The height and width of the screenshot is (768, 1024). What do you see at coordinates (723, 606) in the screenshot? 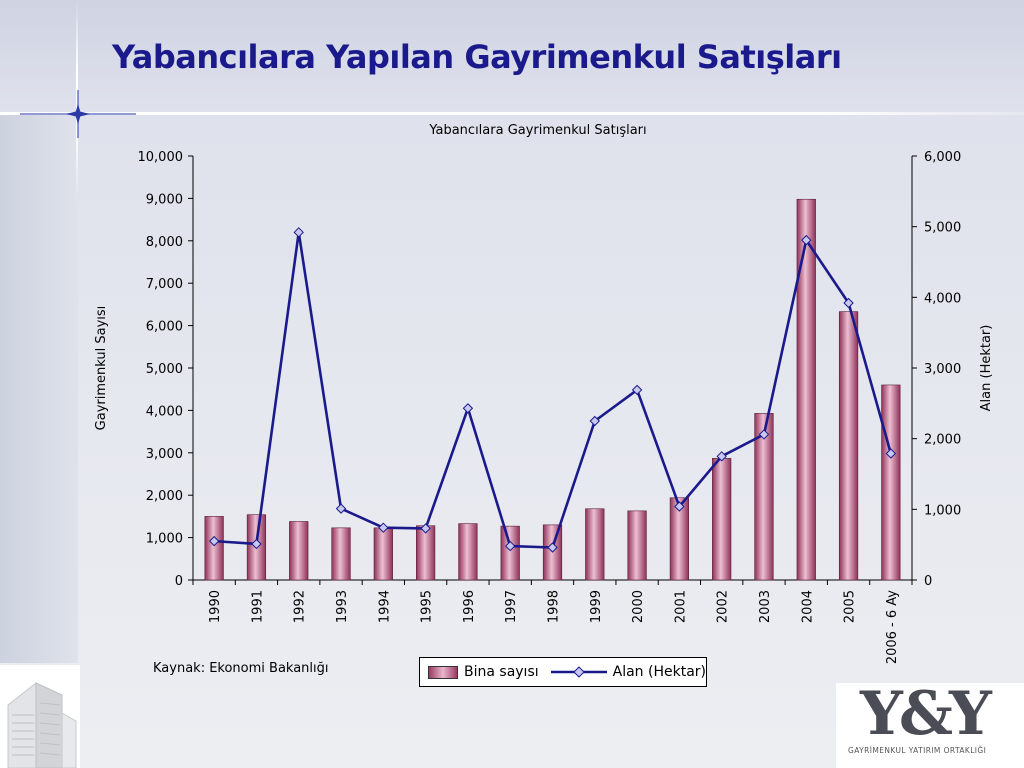
I see `x-tick-label: 2002` at bounding box center [723, 606].